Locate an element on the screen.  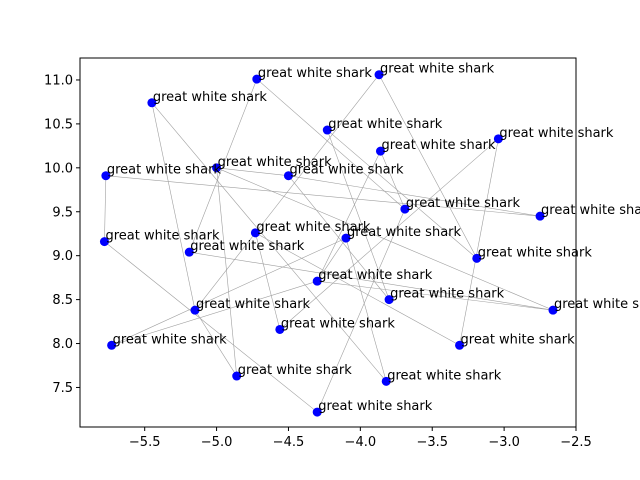
x-axis: −5.5 −5.0 −4.5 −4.0 −3.5 −3.0 −2.5 is located at coordinates (360, 438).